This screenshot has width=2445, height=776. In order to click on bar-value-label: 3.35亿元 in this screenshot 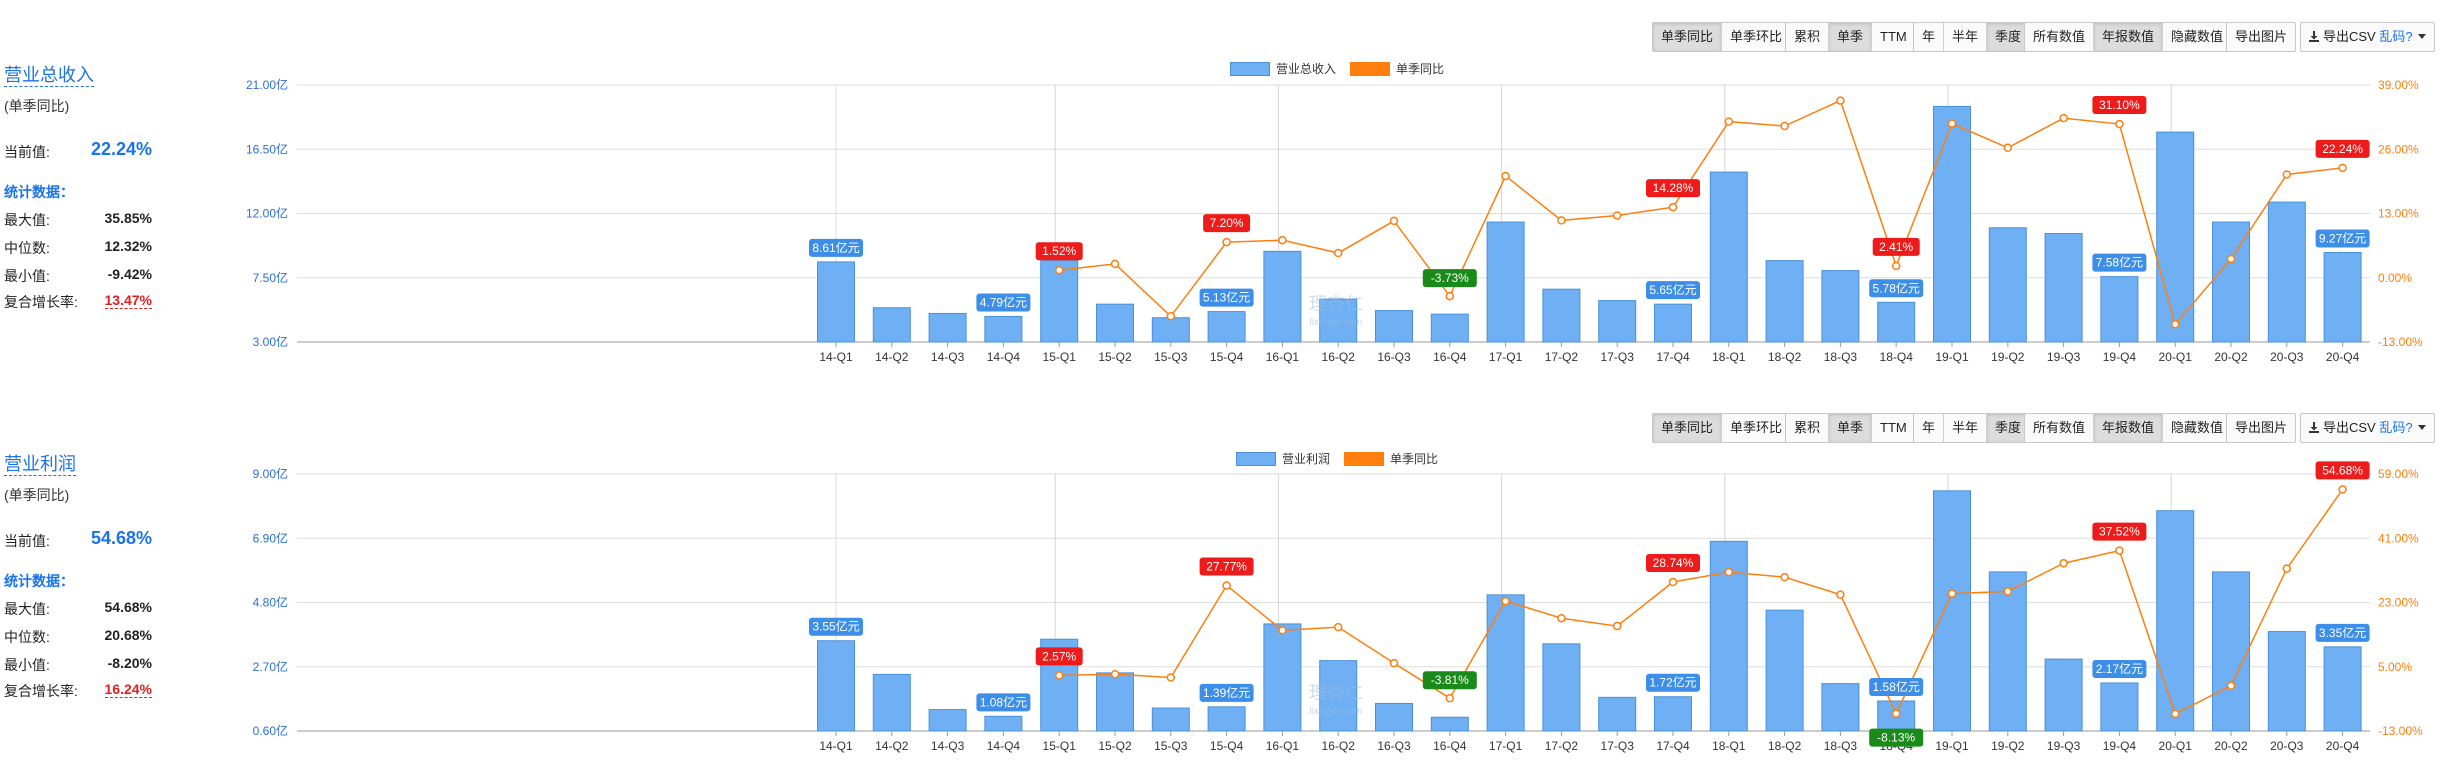, I will do `click(2342, 632)`.